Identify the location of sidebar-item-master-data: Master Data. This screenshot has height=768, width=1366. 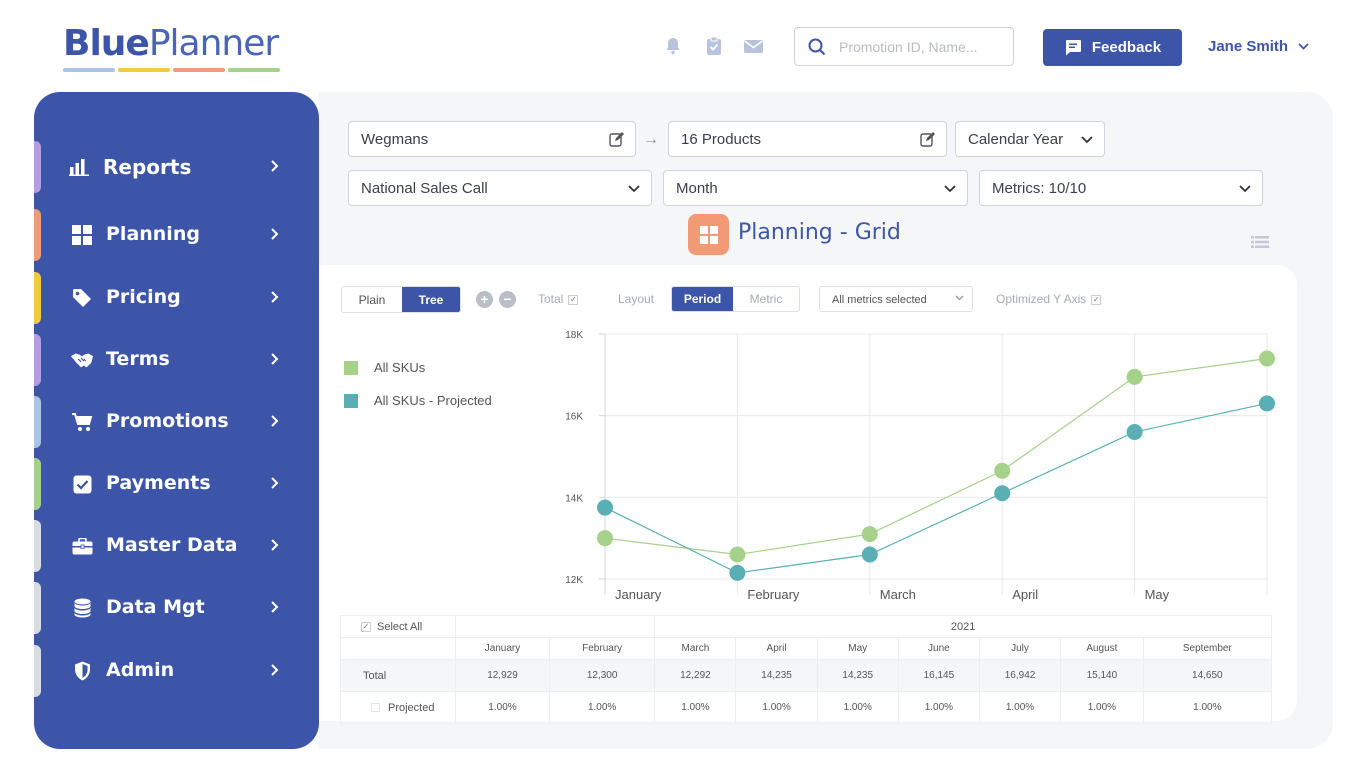
(176, 546).